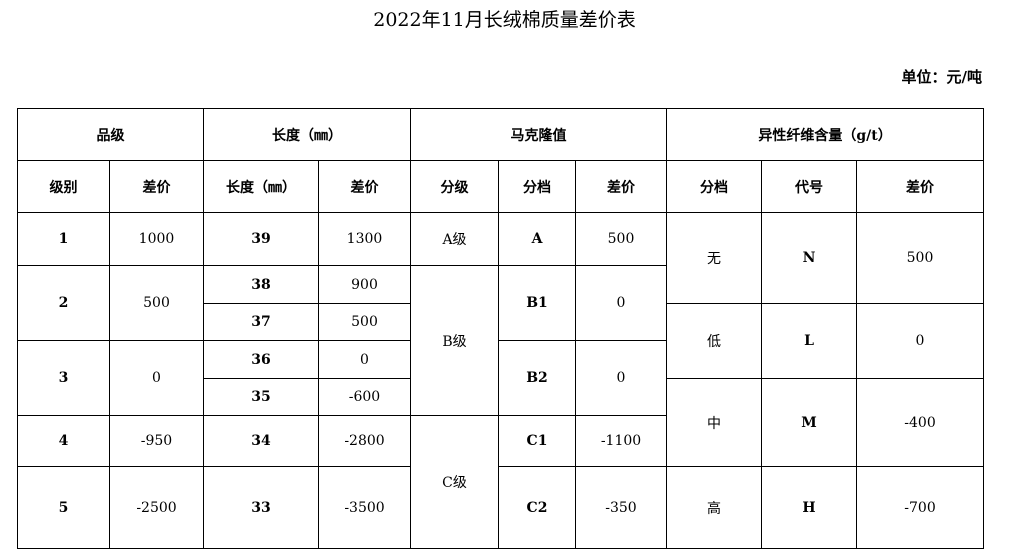 The image size is (1009, 557). What do you see at coordinates (537, 507) in the screenshot?
I see `mic-band: C2` at bounding box center [537, 507].